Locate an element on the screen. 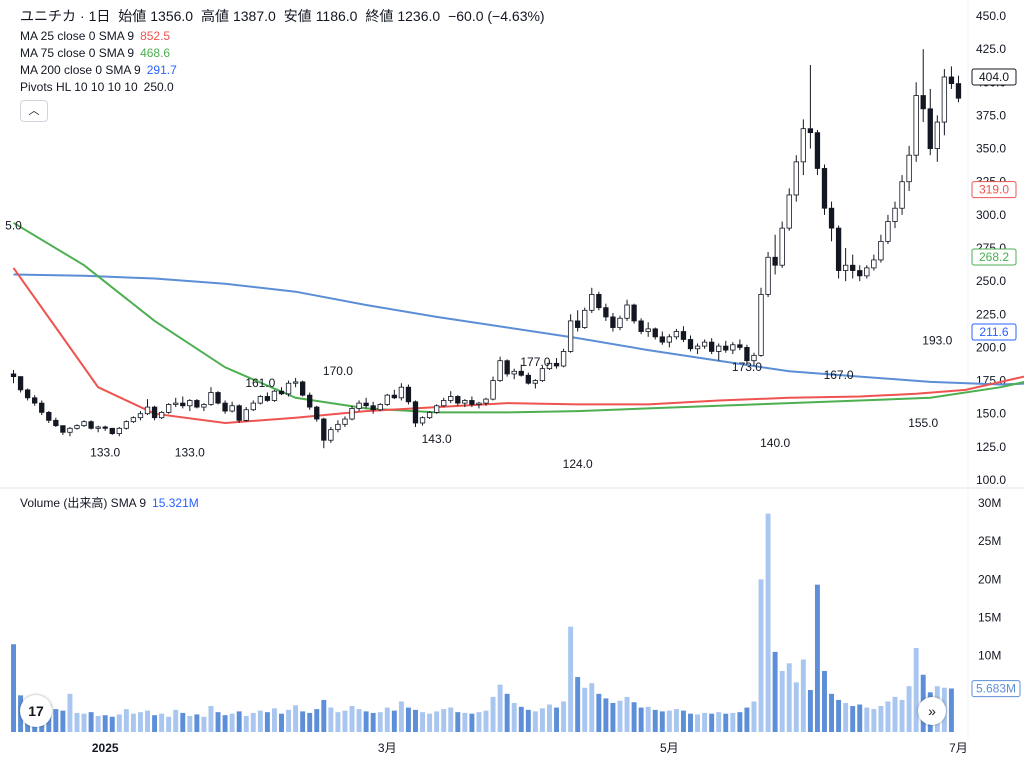  symbol-name: ユニチカ is located at coordinates (48, 16).